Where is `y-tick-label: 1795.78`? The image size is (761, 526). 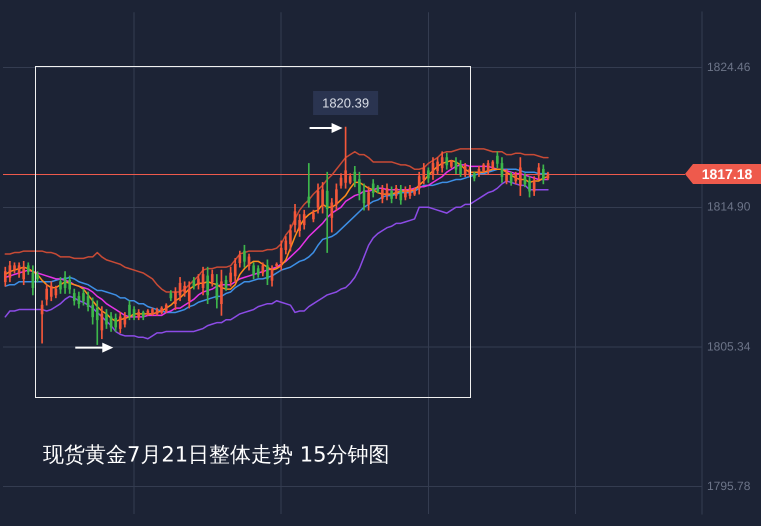
y-tick-label: 1795.78 is located at coordinates (729, 485).